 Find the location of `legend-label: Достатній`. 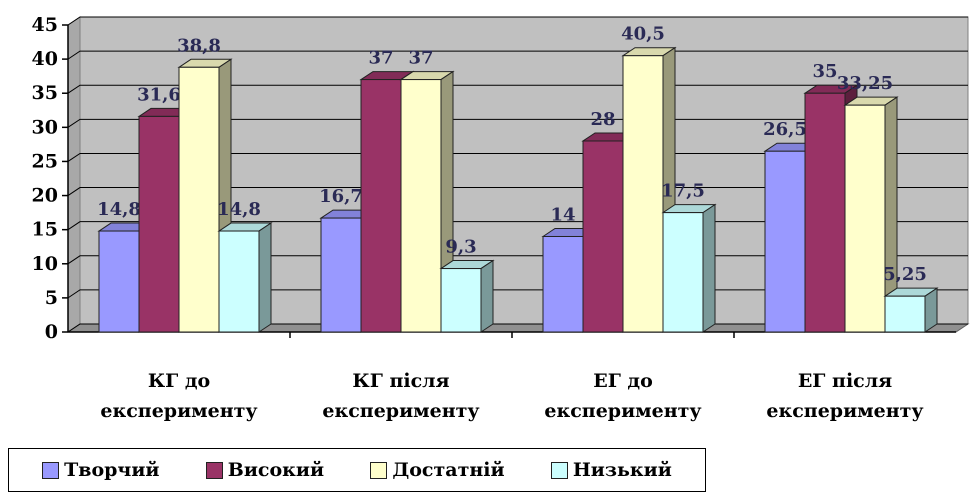

legend-label: Достатній is located at coordinates (448, 470).